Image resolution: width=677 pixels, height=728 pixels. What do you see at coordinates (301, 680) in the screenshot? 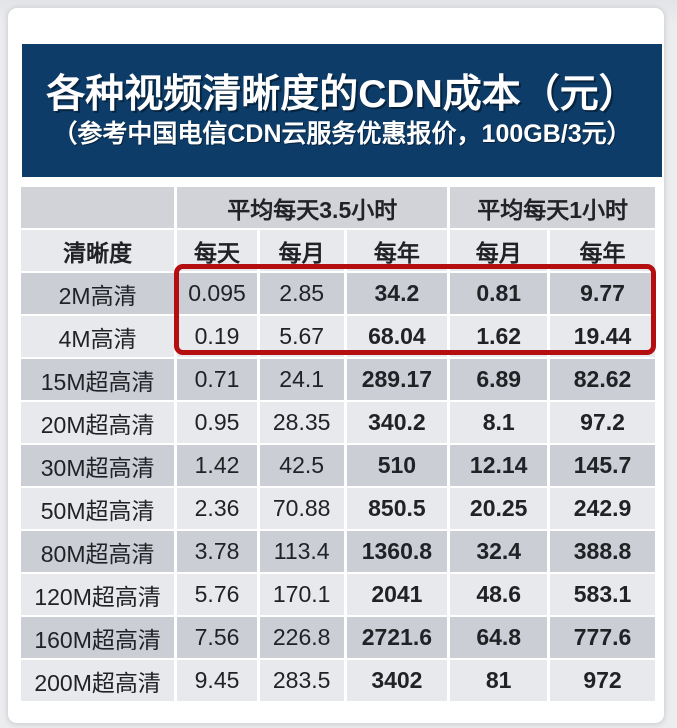
I see `table-cell: 283.5` at bounding box center [301, 680].